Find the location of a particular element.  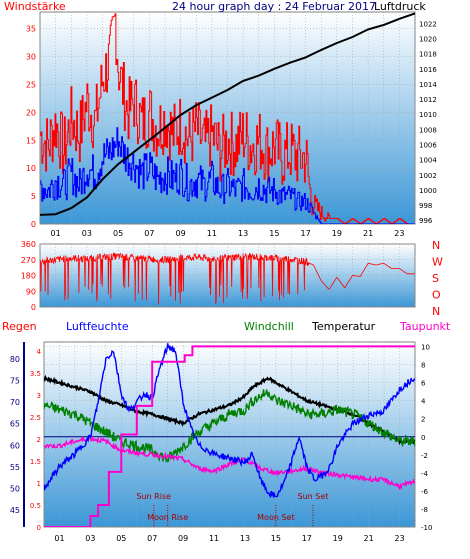

wind-tick-label: 35 is located at coordinates (31, 29).